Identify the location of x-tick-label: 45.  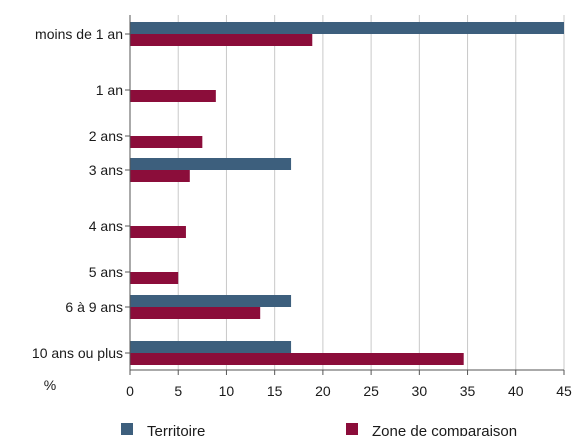
(564, 391).